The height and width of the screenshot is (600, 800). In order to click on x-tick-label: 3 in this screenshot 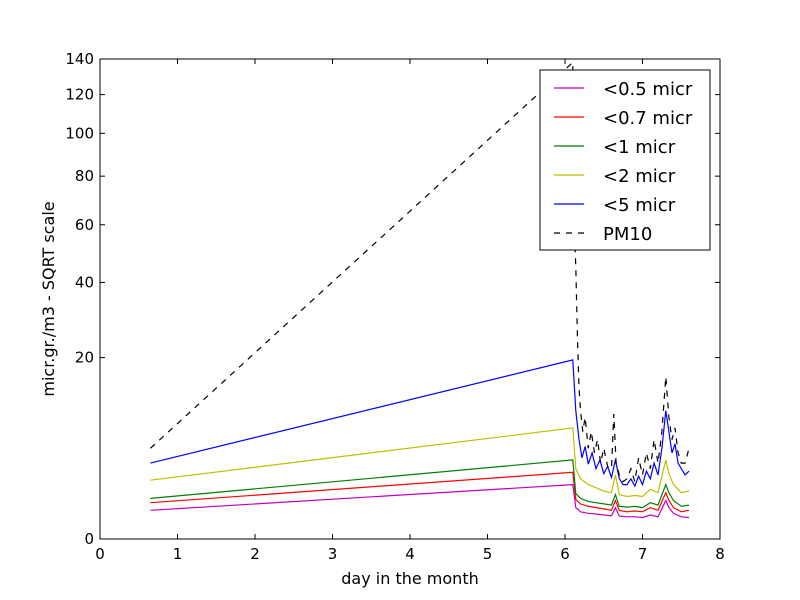, I will do `click(333, 554)`.